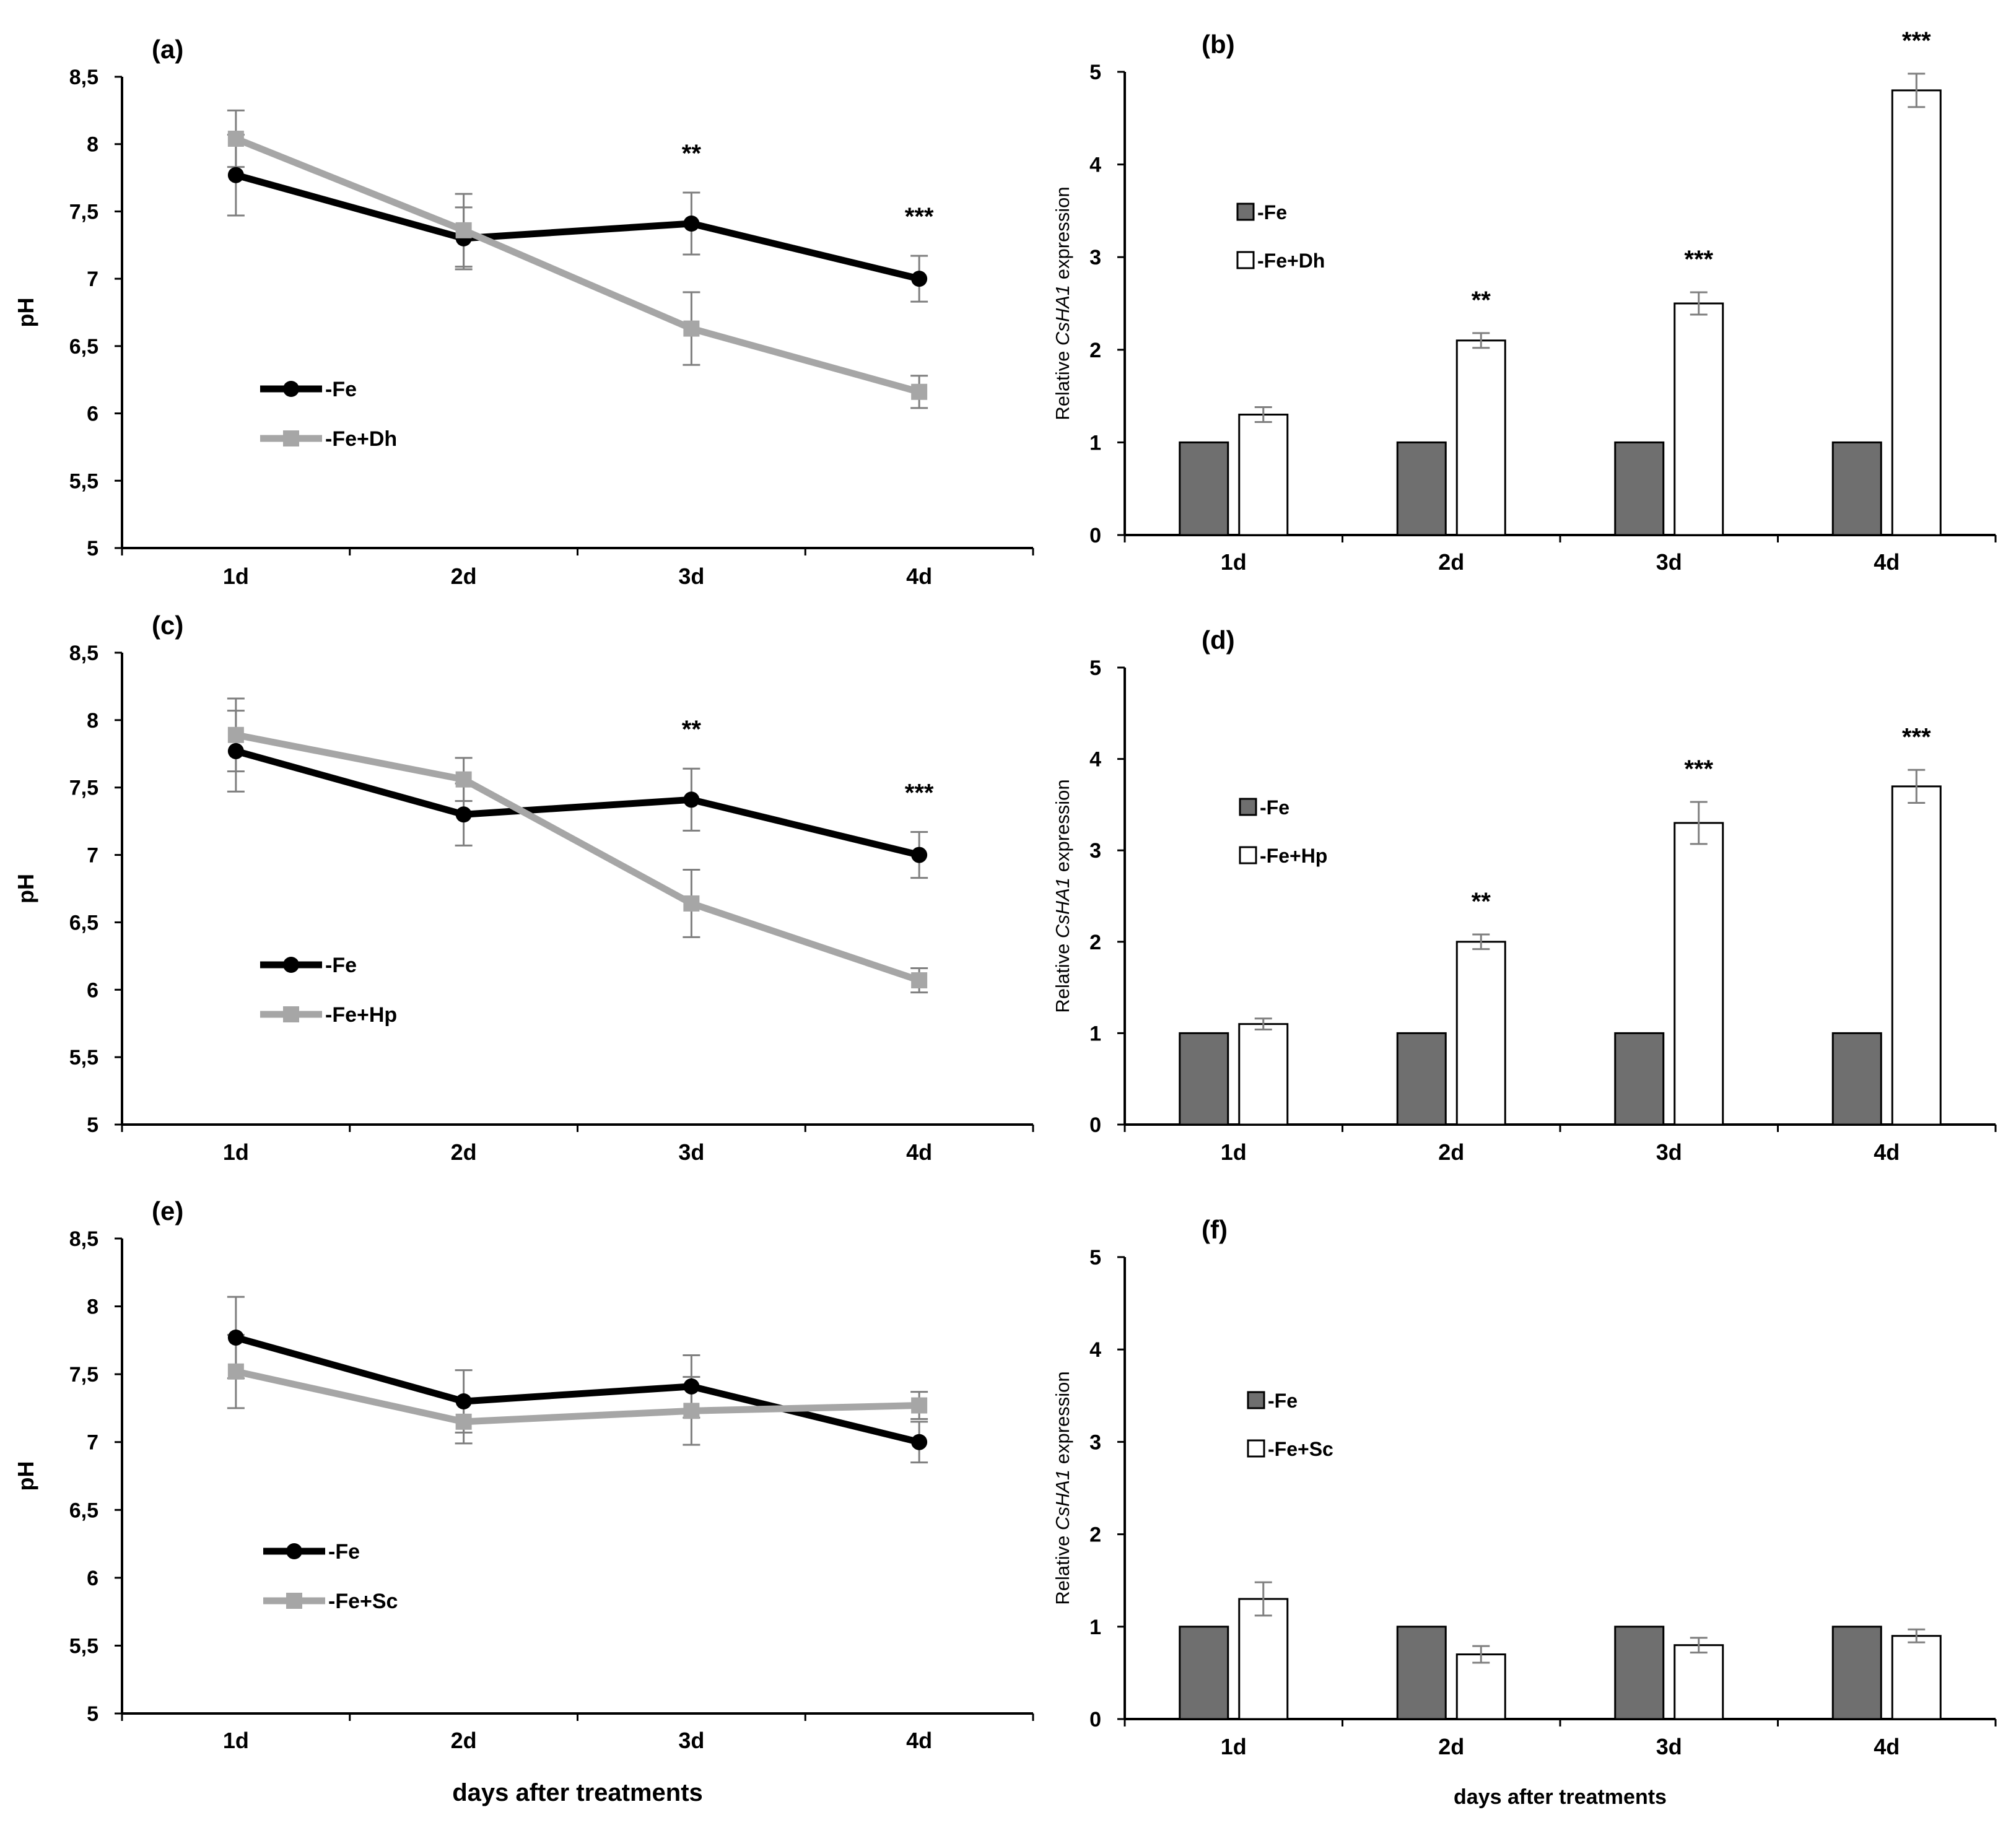 This screenshot has height=1833, width=2016. Describe the element at coordinates (577, 1397) in the screenshot. I see `series-line-treatment` at that location.